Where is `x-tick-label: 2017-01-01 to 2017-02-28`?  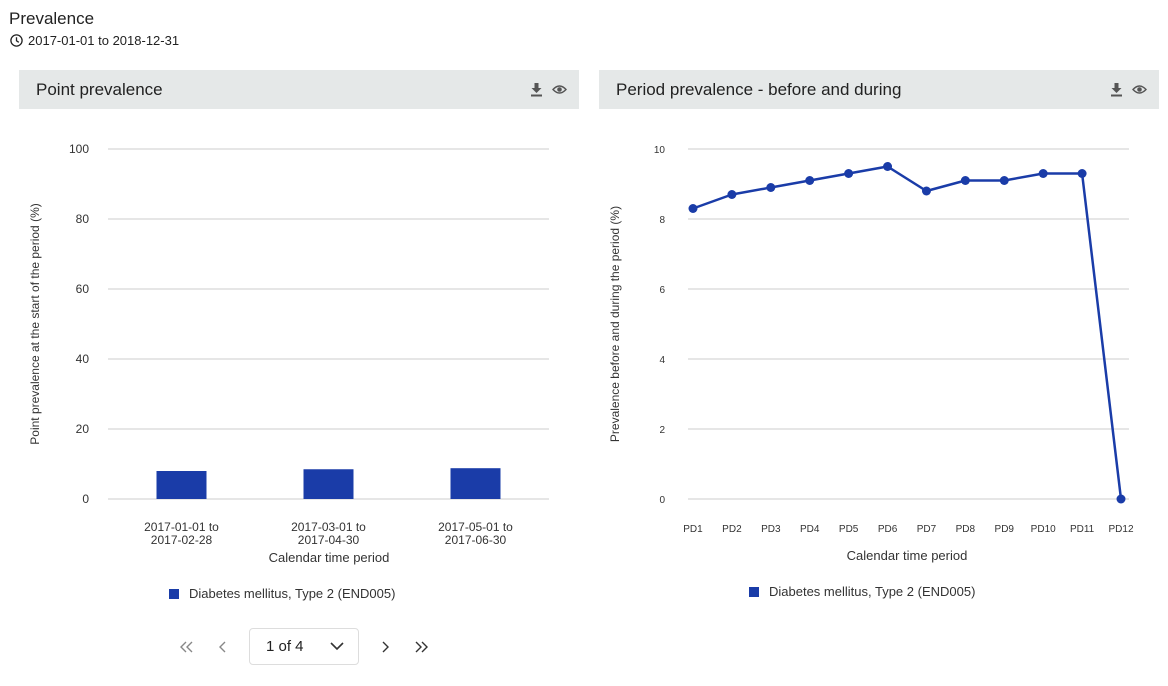
x-tick-label: 2017-01-01 to 2017-02-28 is located at coordinates (181, 533).